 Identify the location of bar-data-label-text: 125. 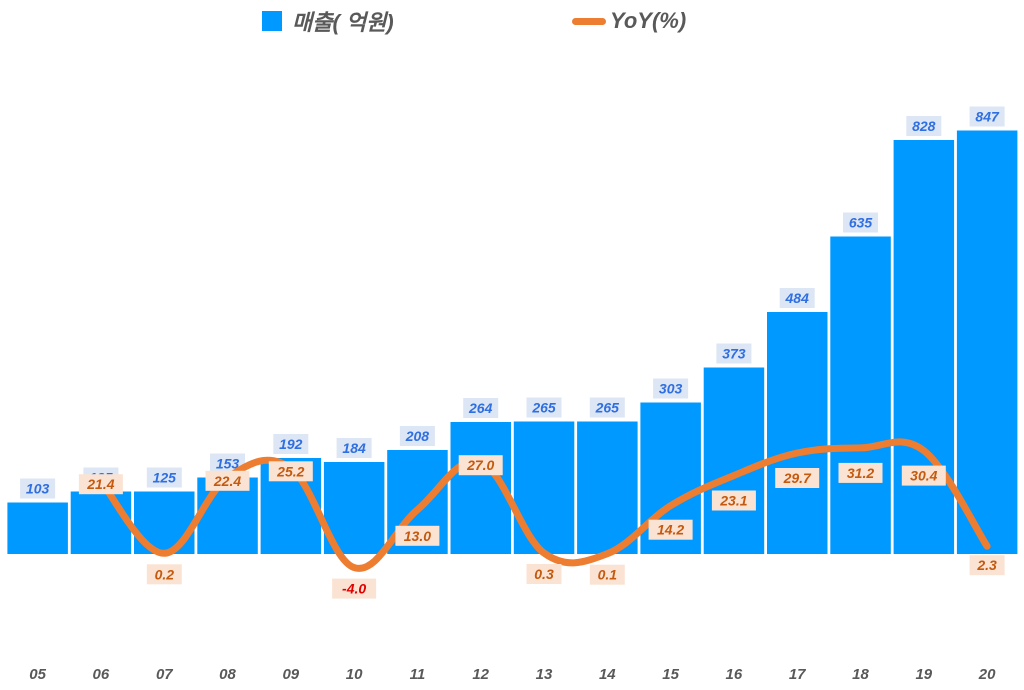
(165, 478).